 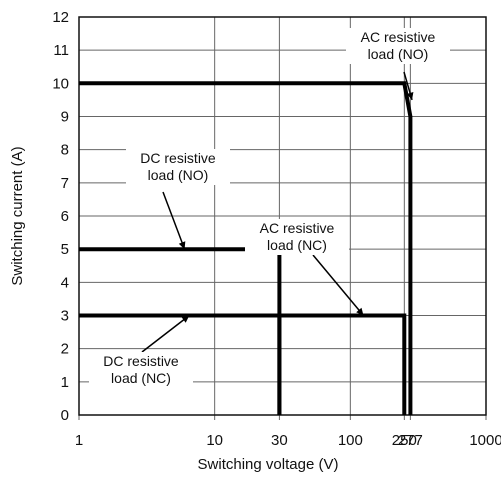 What do you see at coordinates (360, 311) in the screenshot?
I see `leader-arrowhead-ac-nc` at bounding box center [360, 311].